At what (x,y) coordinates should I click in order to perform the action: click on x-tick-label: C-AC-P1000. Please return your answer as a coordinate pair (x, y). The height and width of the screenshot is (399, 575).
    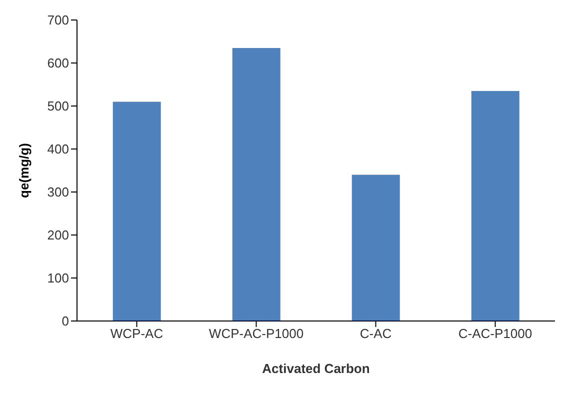
    Looking at the image, I should click on (495, 334).